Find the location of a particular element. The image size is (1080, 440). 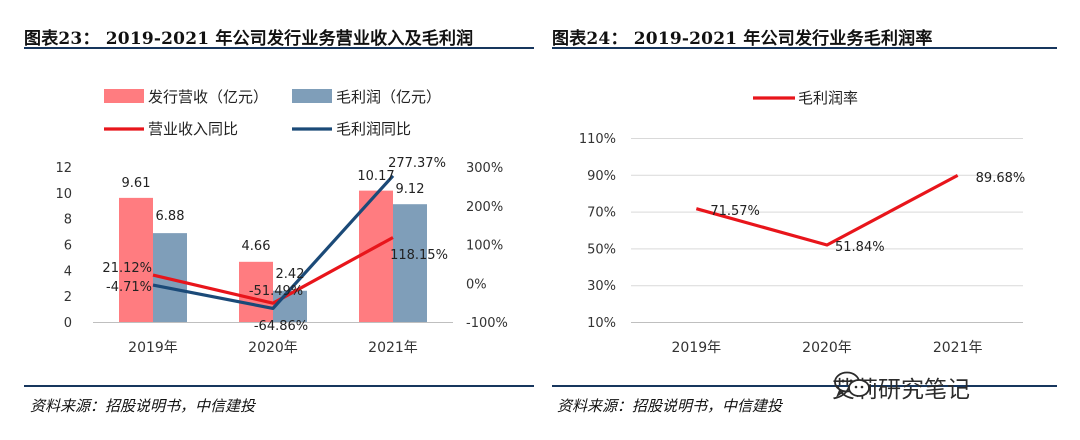

title-rule-right is located at coordinates (804, 48).